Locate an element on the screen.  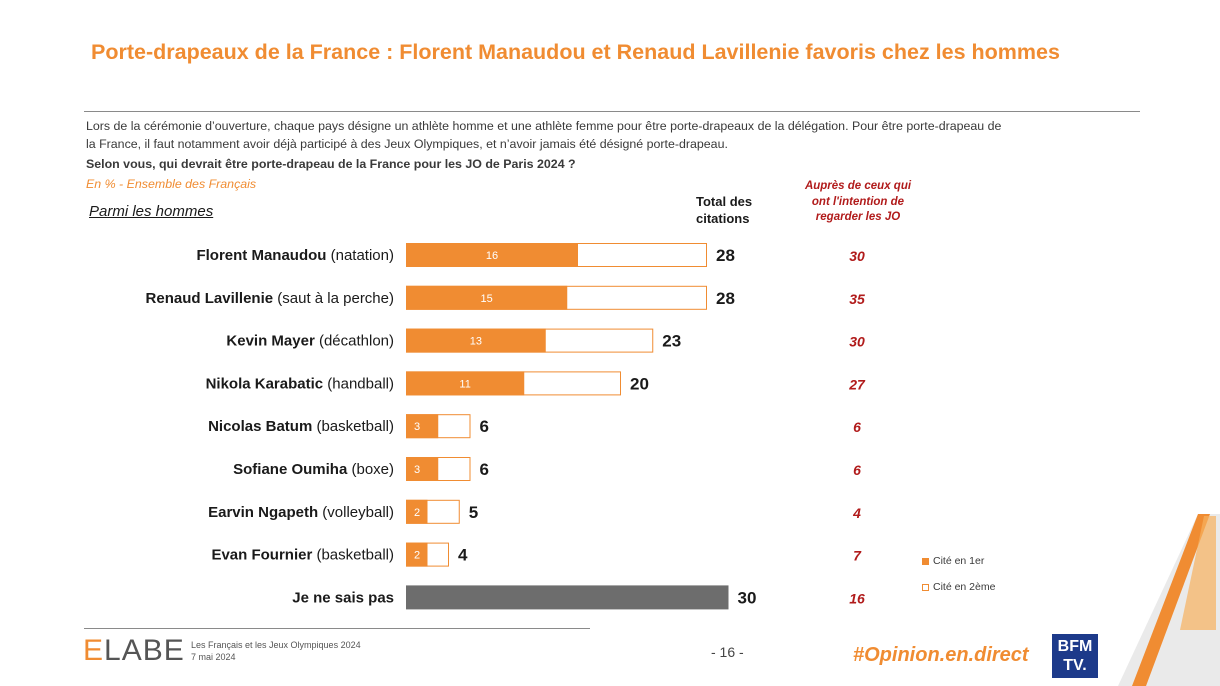
legend-first-swatch is located at coordinates (925, 561).